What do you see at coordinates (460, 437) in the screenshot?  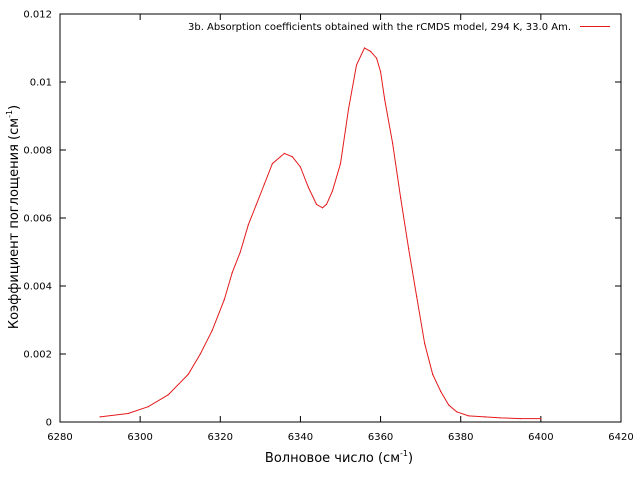 I see `x-tick-label: 6380` at bounding box center [460, 437].